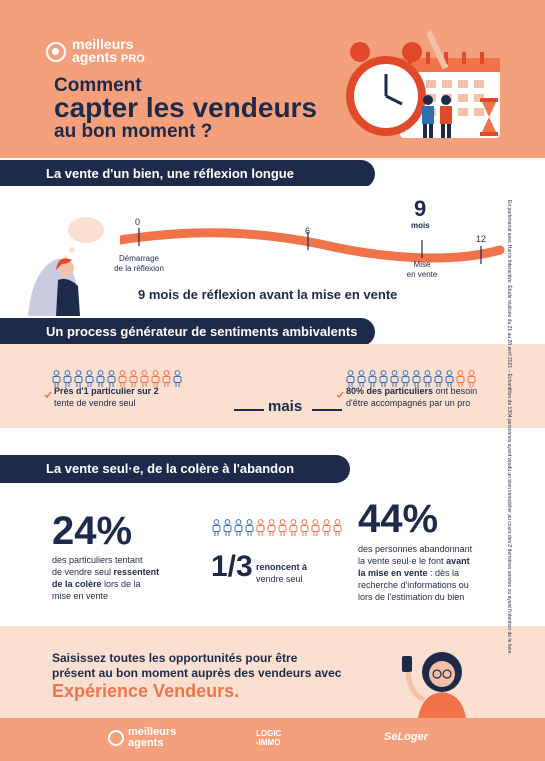 The image size is (545, 761). I want to click on footer-brand1-line2: agents, so click(146, 743).